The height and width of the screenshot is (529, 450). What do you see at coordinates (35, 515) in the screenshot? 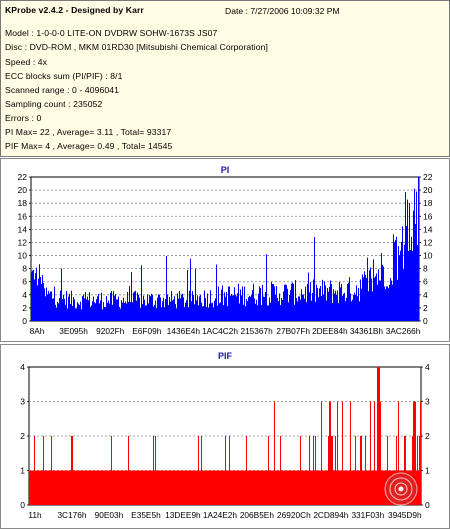
I see `x-tick-label: 11h` at bounding box center [35, 515].